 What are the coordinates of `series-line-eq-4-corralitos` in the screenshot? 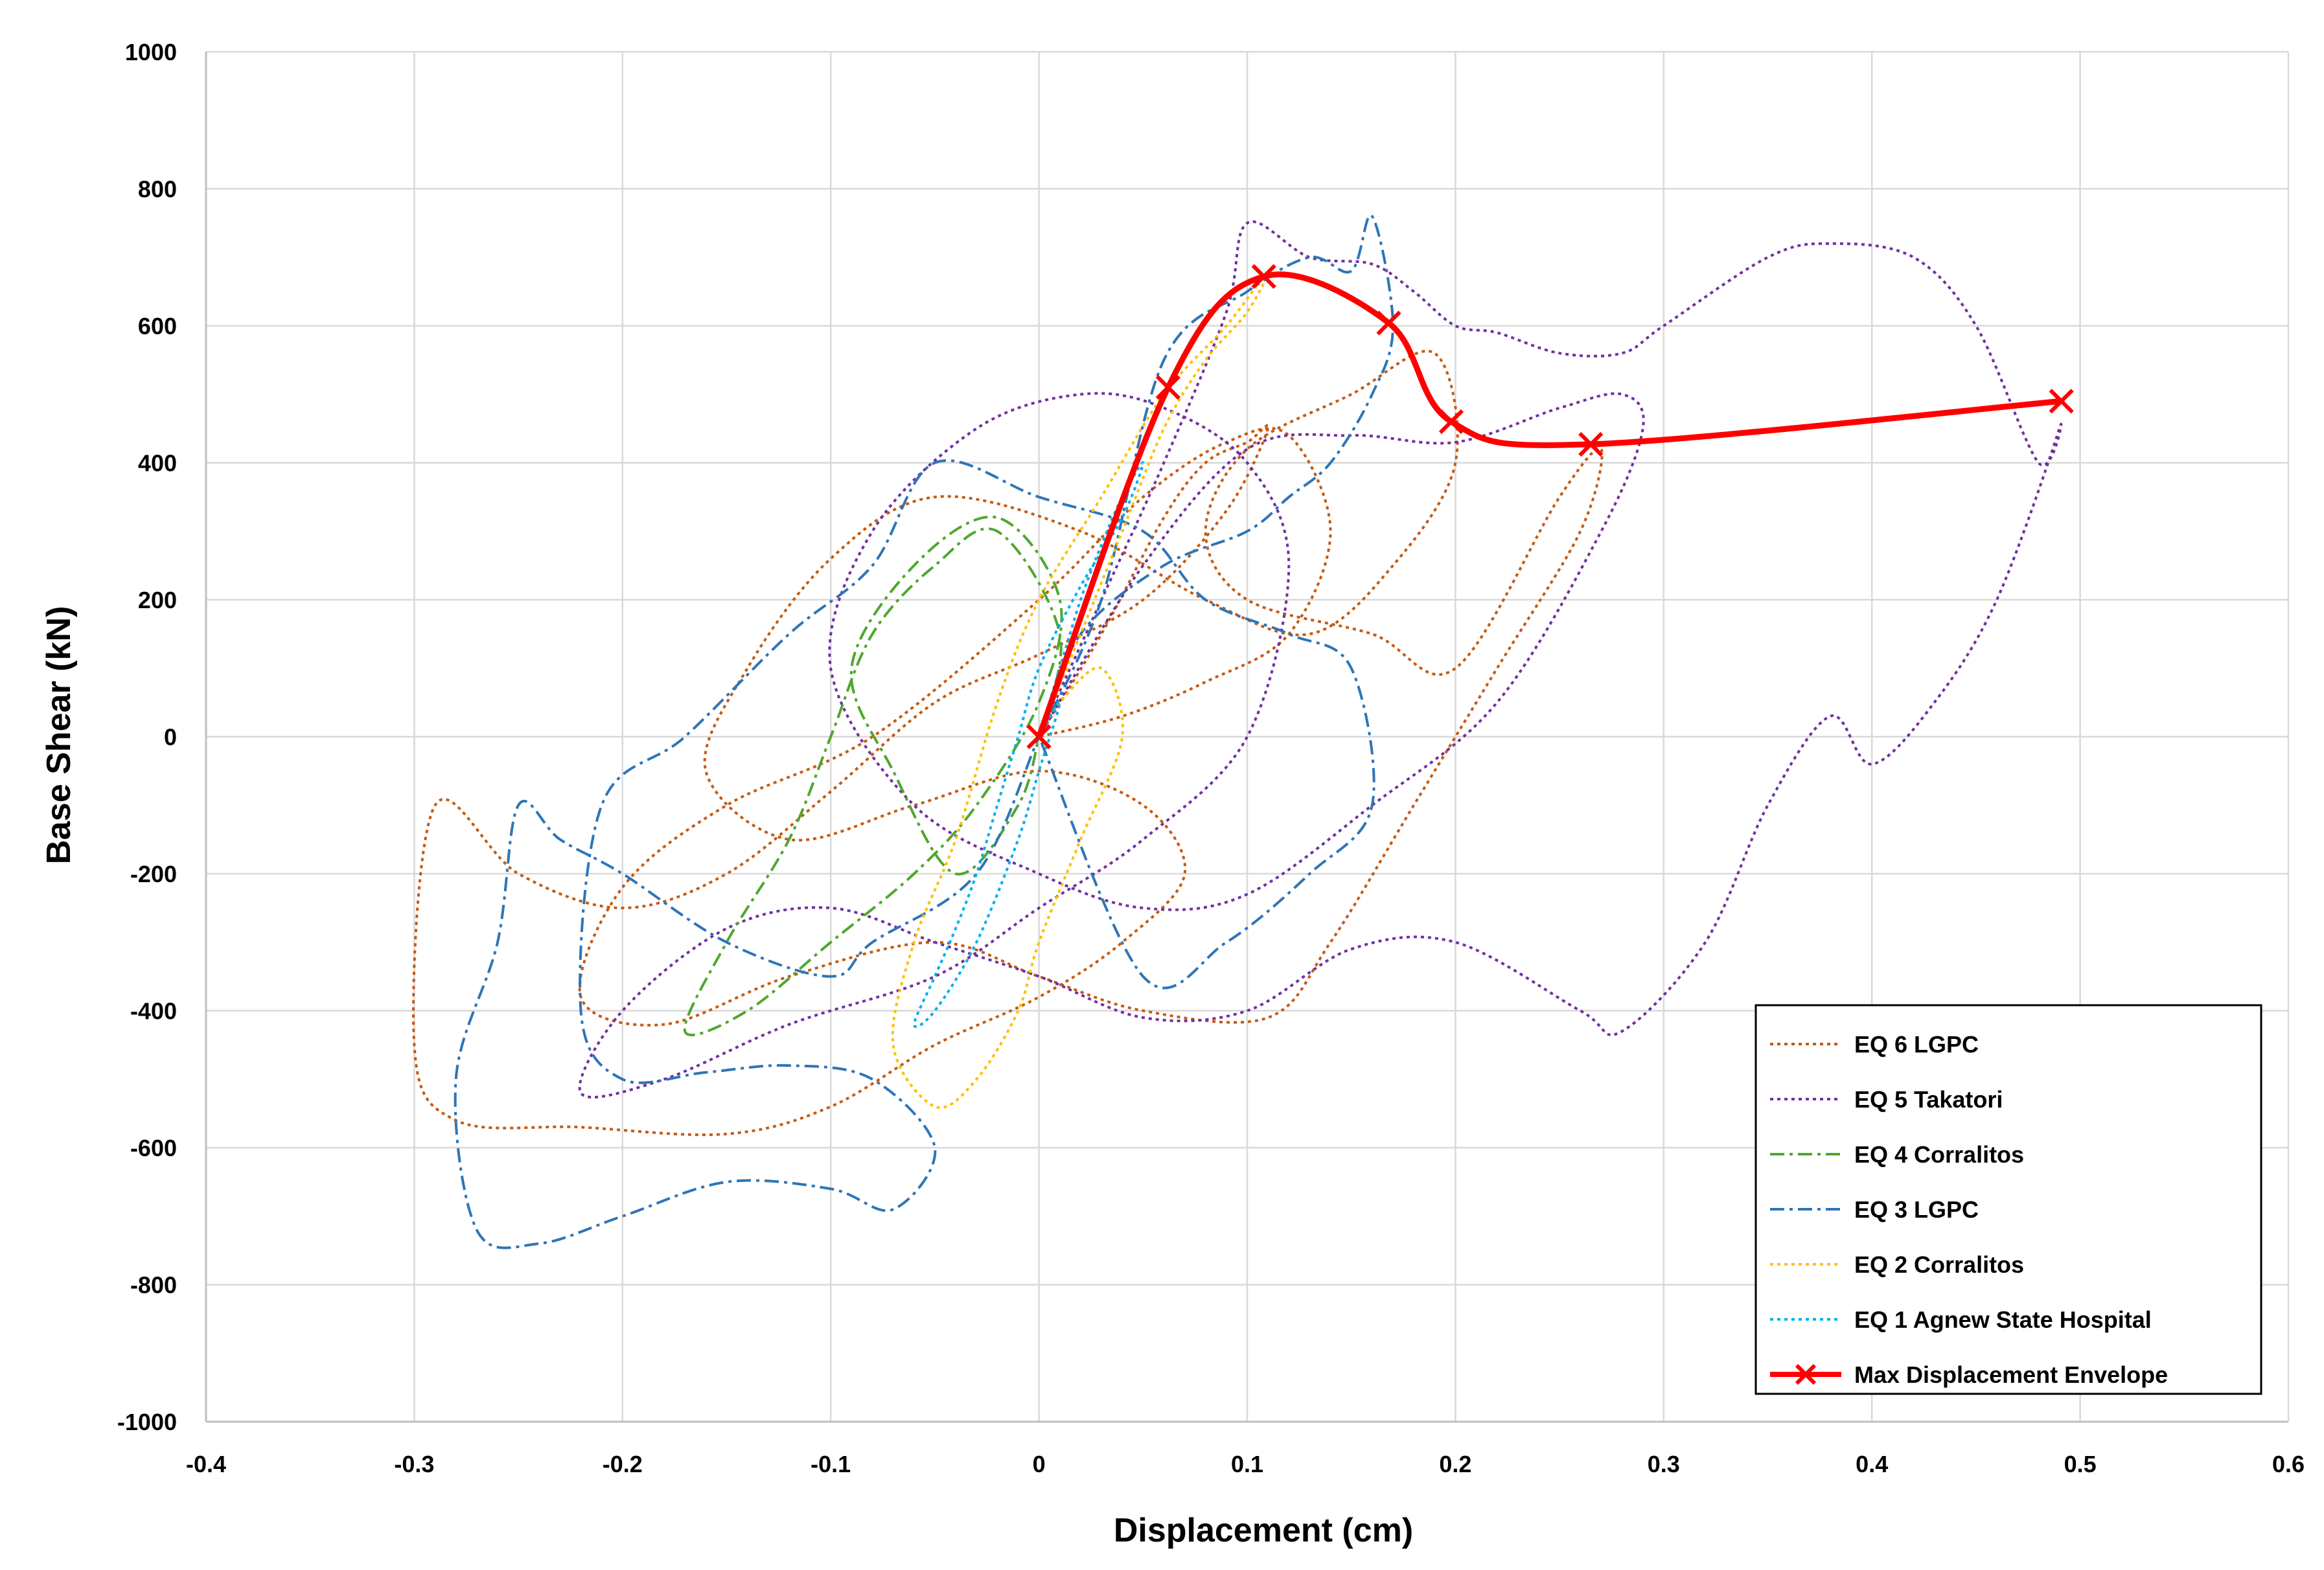 It's located at (873, 776).